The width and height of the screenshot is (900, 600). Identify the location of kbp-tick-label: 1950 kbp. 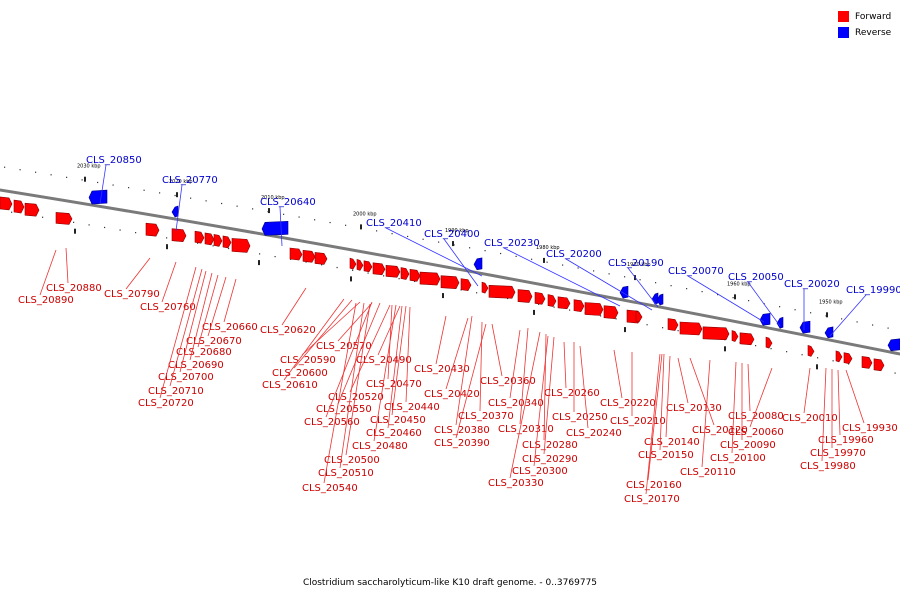
(831, 302).